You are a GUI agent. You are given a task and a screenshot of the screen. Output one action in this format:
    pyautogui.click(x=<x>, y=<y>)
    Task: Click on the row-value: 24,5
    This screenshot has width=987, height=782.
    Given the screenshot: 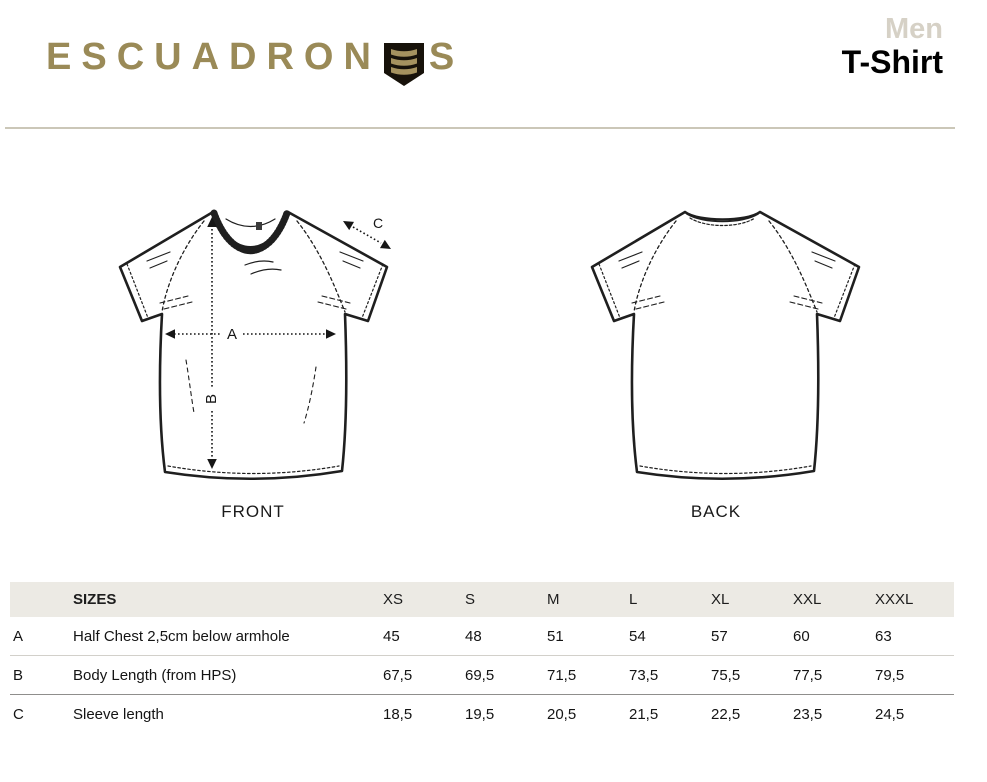 What is the action you would take?
    pyautogui.click(x=890, y=714)
    